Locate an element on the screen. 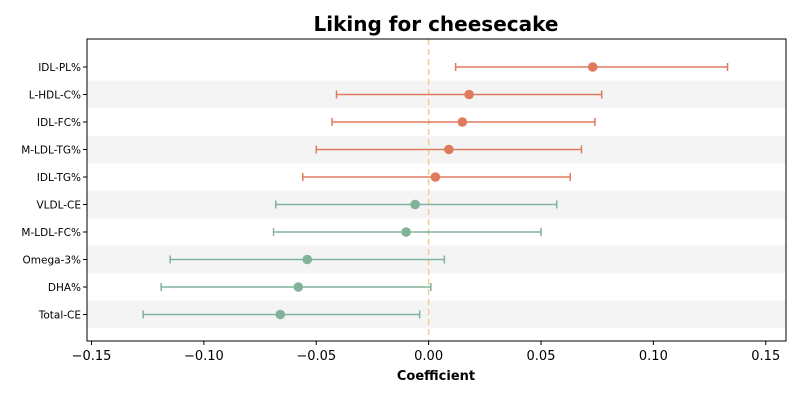 The width and height of the screenshot is (800, 400). y-tick-label-idl-tg: IDL-TG% is located at coordinates (59, 178).